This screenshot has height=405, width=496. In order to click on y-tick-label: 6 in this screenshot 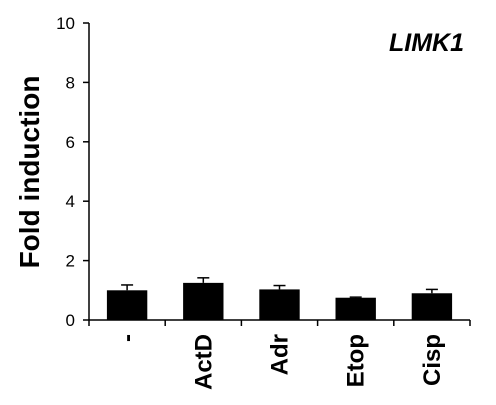, I will do `click(70, 142)`.